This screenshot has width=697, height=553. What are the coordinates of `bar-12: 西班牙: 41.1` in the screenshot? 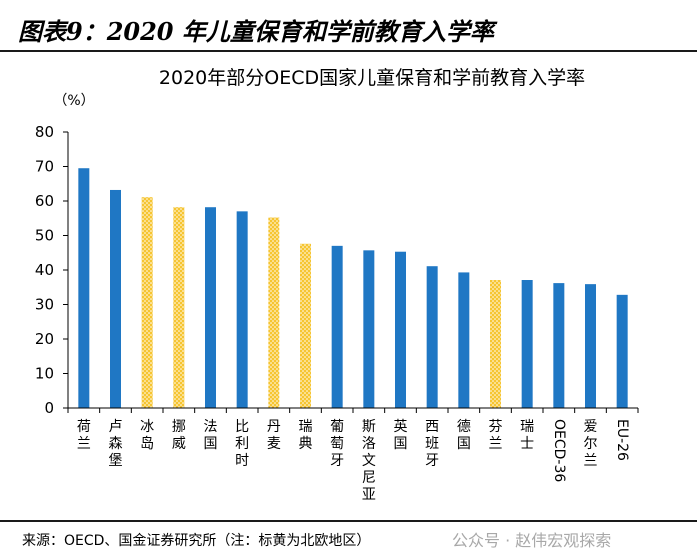 It's located at (432, 337).